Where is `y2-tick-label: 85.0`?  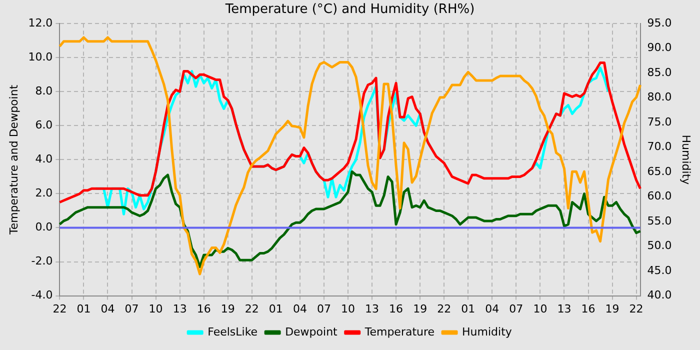 y2-tick-label: 85.0 is located at coordinates (659, 72).